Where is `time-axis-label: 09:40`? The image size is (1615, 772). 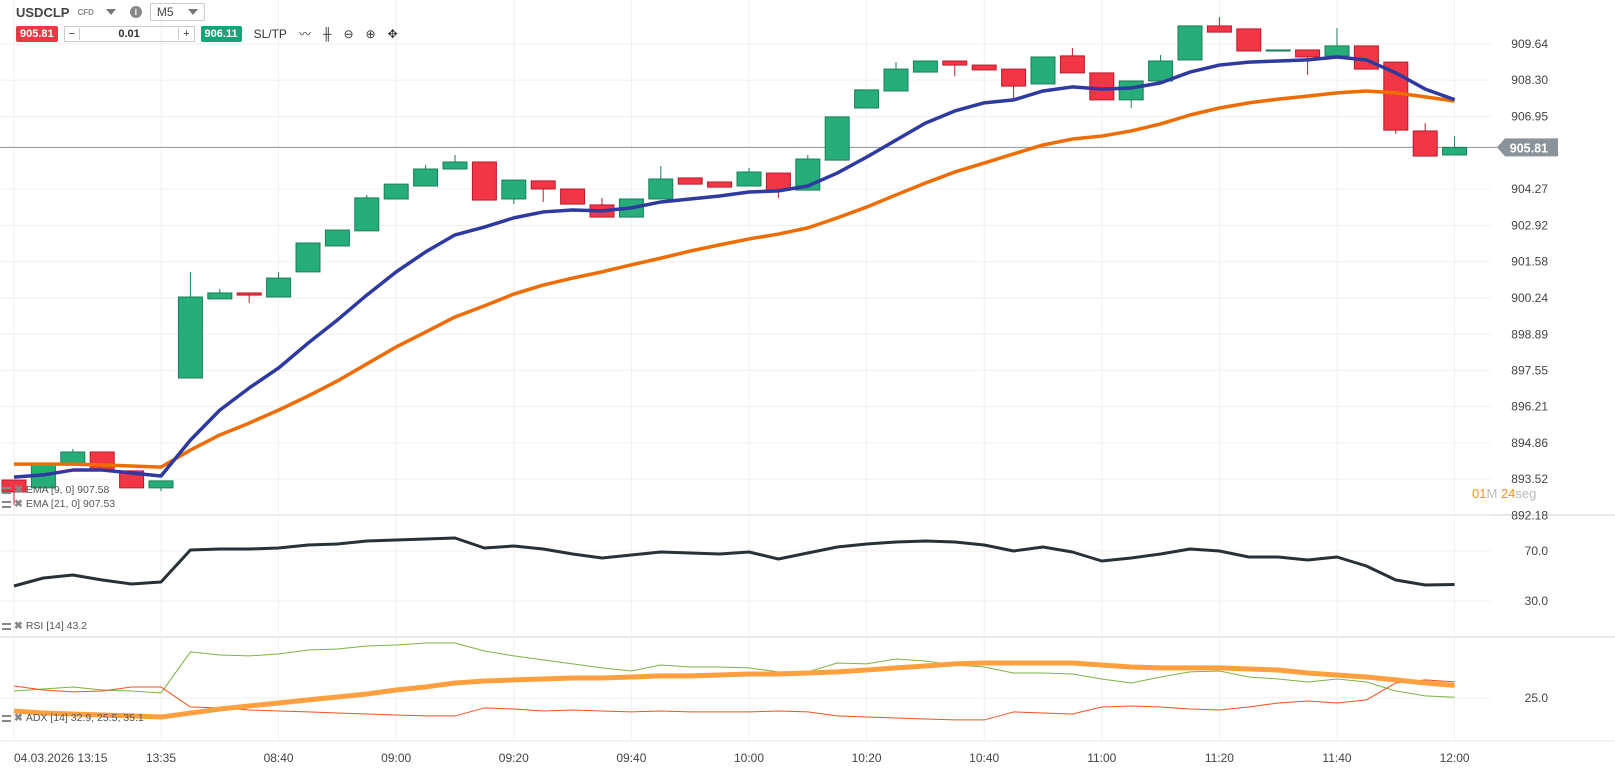
time-axis-label: 09:40 is located at coordinates (631, 758).